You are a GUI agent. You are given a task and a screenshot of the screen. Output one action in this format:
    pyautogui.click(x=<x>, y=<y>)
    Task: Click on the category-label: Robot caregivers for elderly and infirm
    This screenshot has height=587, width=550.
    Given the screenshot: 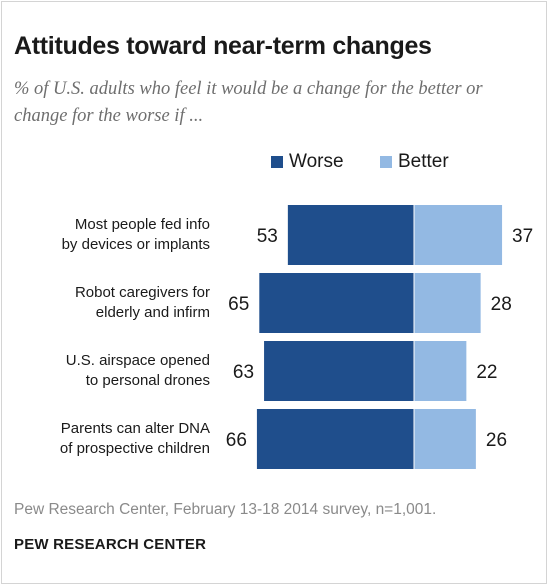 What is the action you would take?
    pyautogui.click(x=105, y=303)
    